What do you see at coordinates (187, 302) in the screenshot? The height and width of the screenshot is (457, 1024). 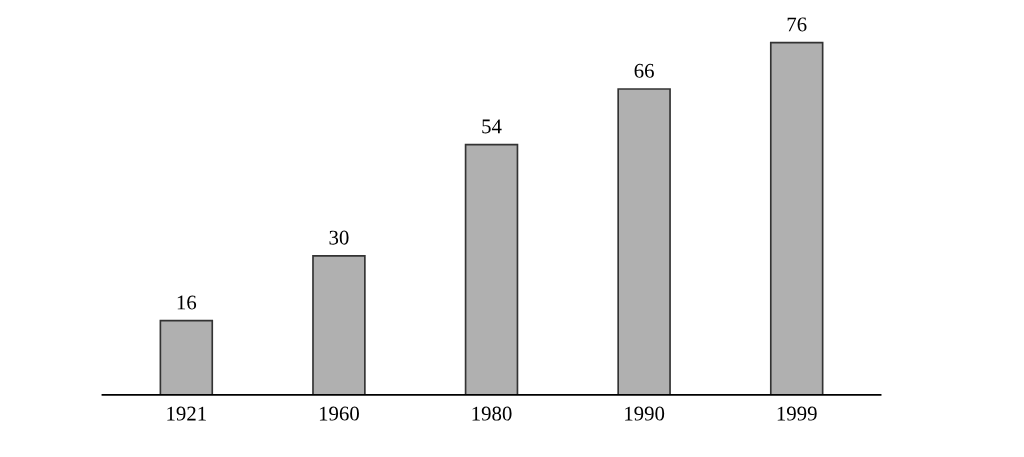 I see `data-label: 16` at bounding box center [187, 302].